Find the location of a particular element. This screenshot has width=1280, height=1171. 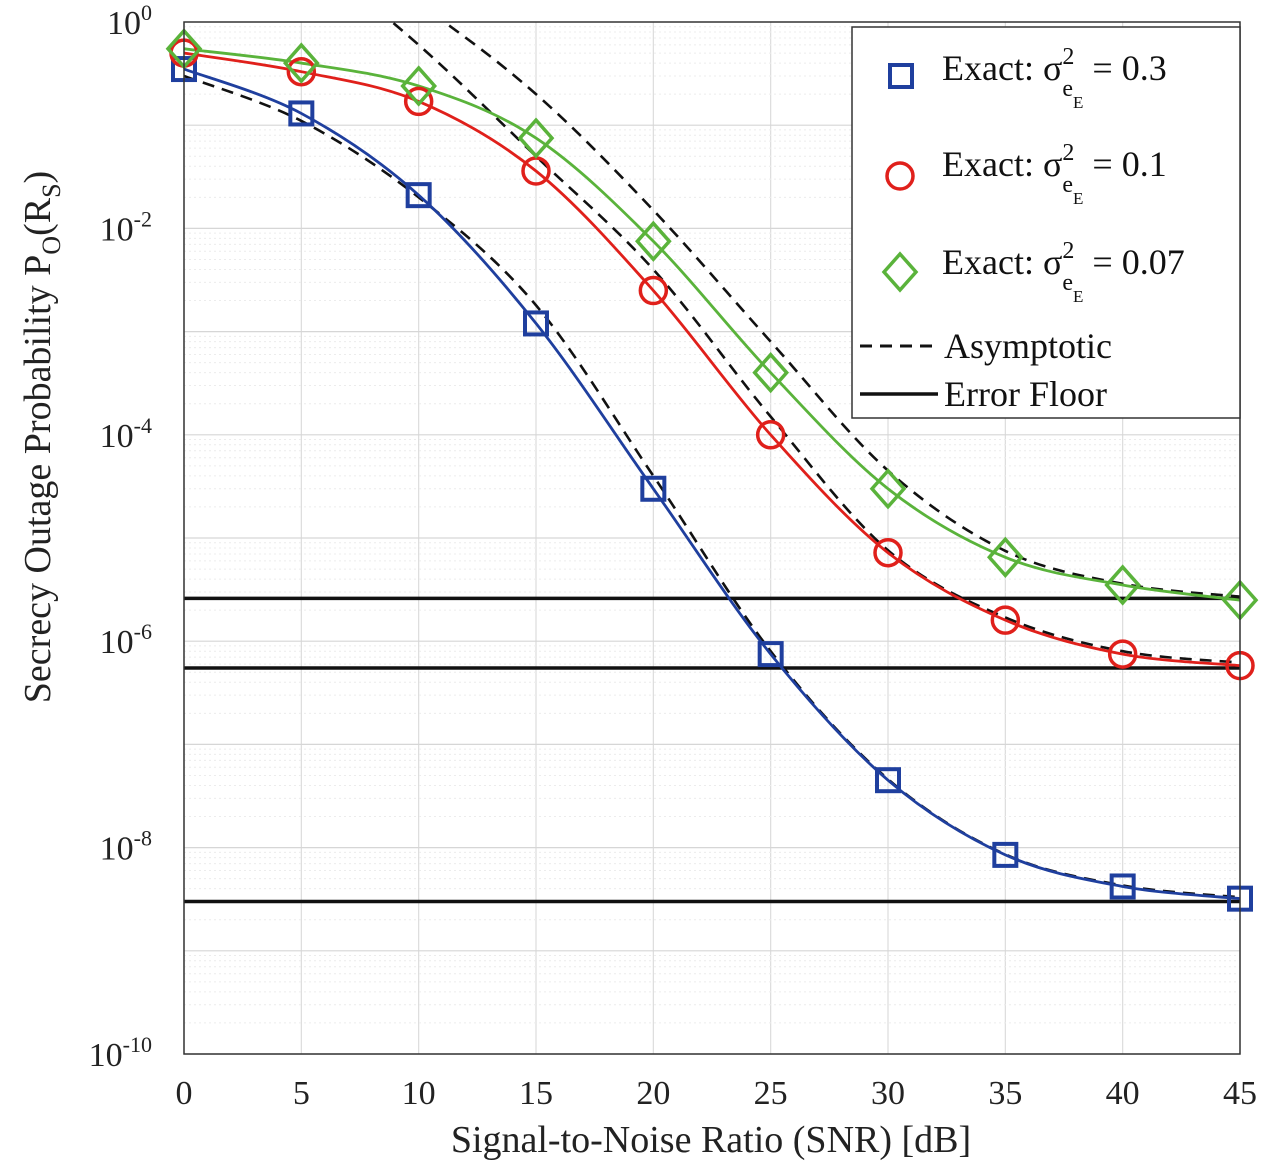

y-label-suffix: ) is located at coordinates (38, 177).